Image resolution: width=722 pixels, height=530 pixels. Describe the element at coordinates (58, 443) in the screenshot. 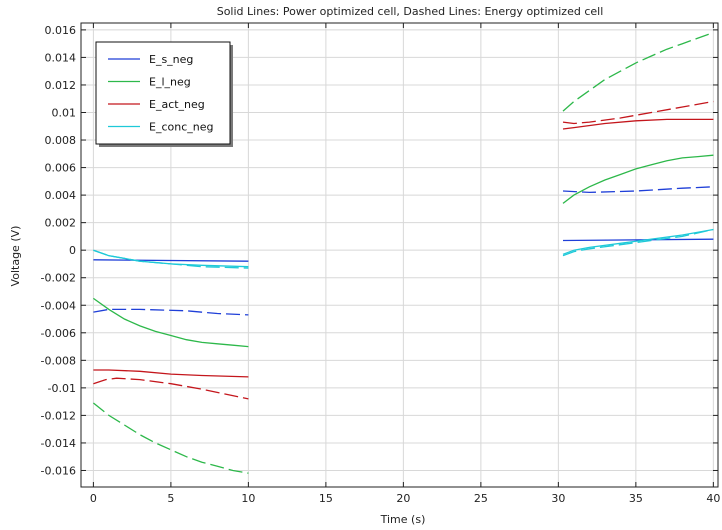

I see `y-tick-label: -0.014` at that location.